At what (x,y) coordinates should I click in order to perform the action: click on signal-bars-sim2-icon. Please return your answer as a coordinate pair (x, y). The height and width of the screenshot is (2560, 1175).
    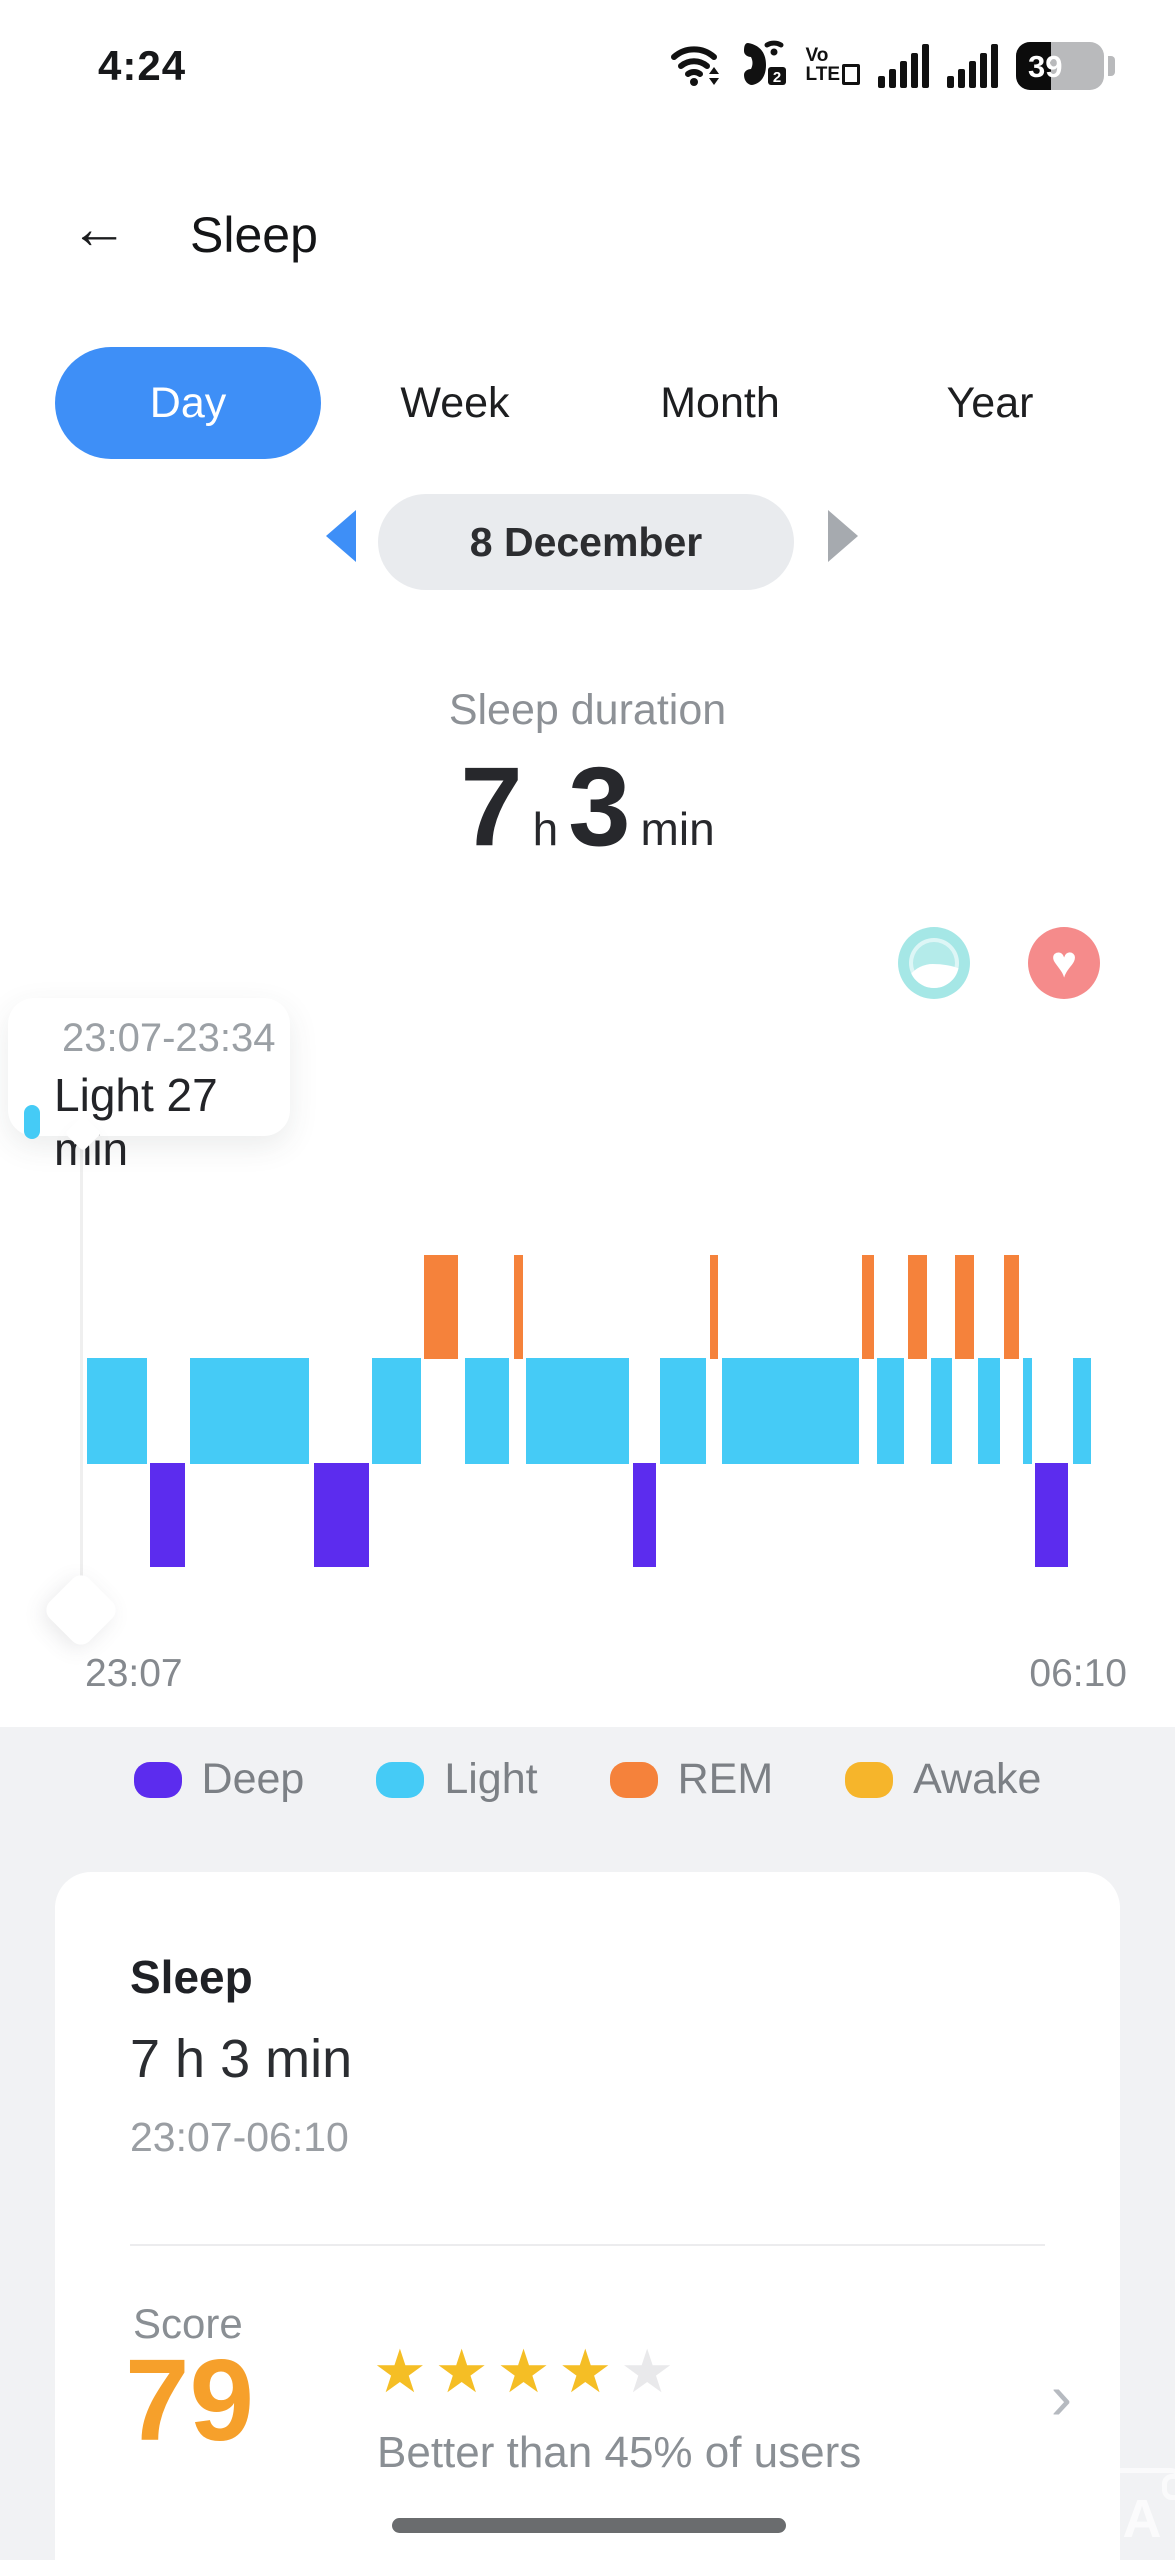
    Looking at the image, I should click on (972, 66).